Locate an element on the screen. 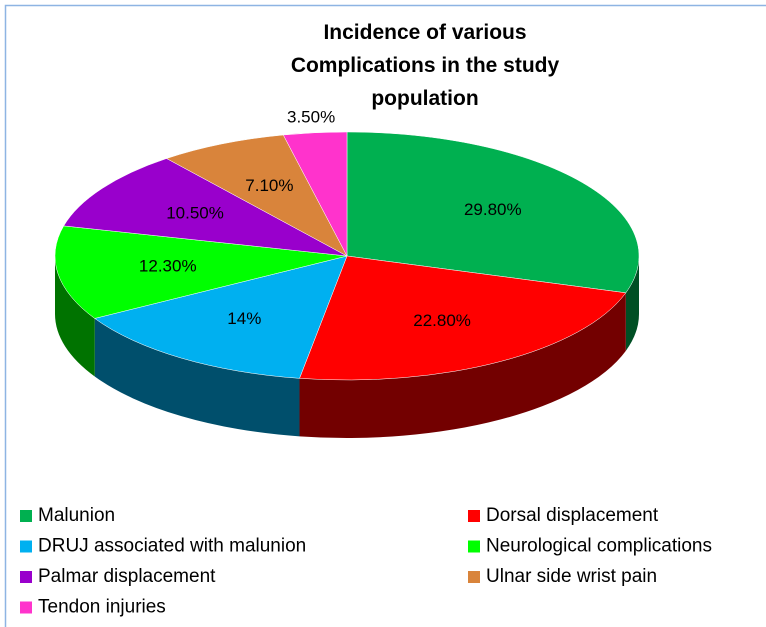  data-label: 29.80% is located at coordinates (493, 209).